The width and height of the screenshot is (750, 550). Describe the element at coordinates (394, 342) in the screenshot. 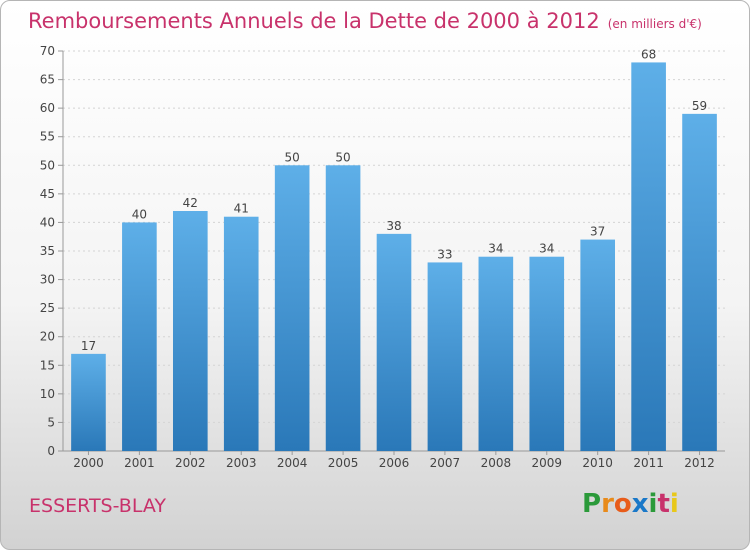

I see `bar-2006` at that location.